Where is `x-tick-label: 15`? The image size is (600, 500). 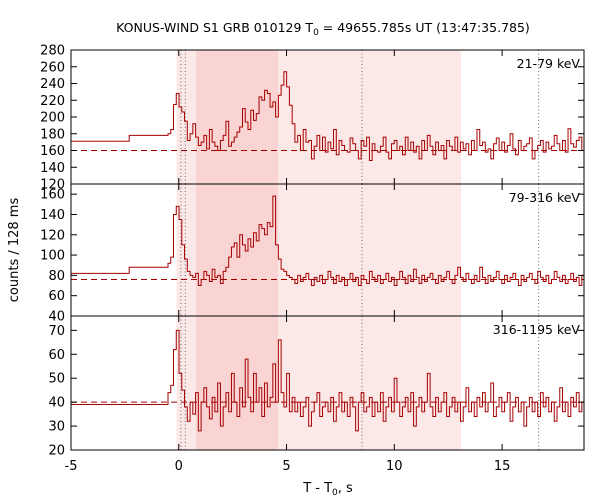 x-tick-label: 15 is located at coordinates (502, 466).